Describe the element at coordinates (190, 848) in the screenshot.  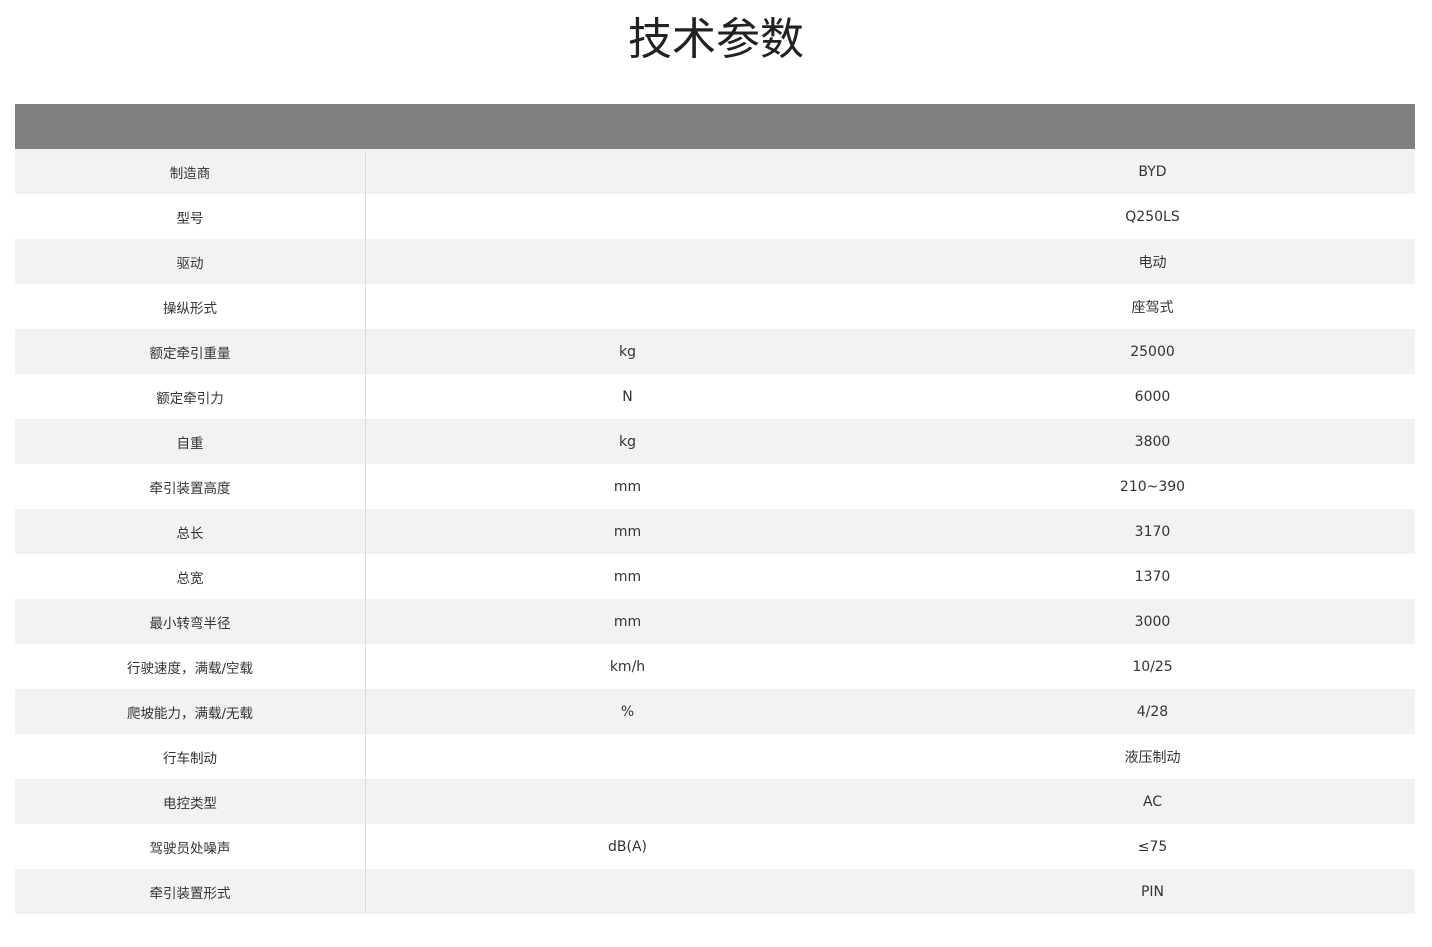
I see `param-name: 驾驶员处噪声` at that location.